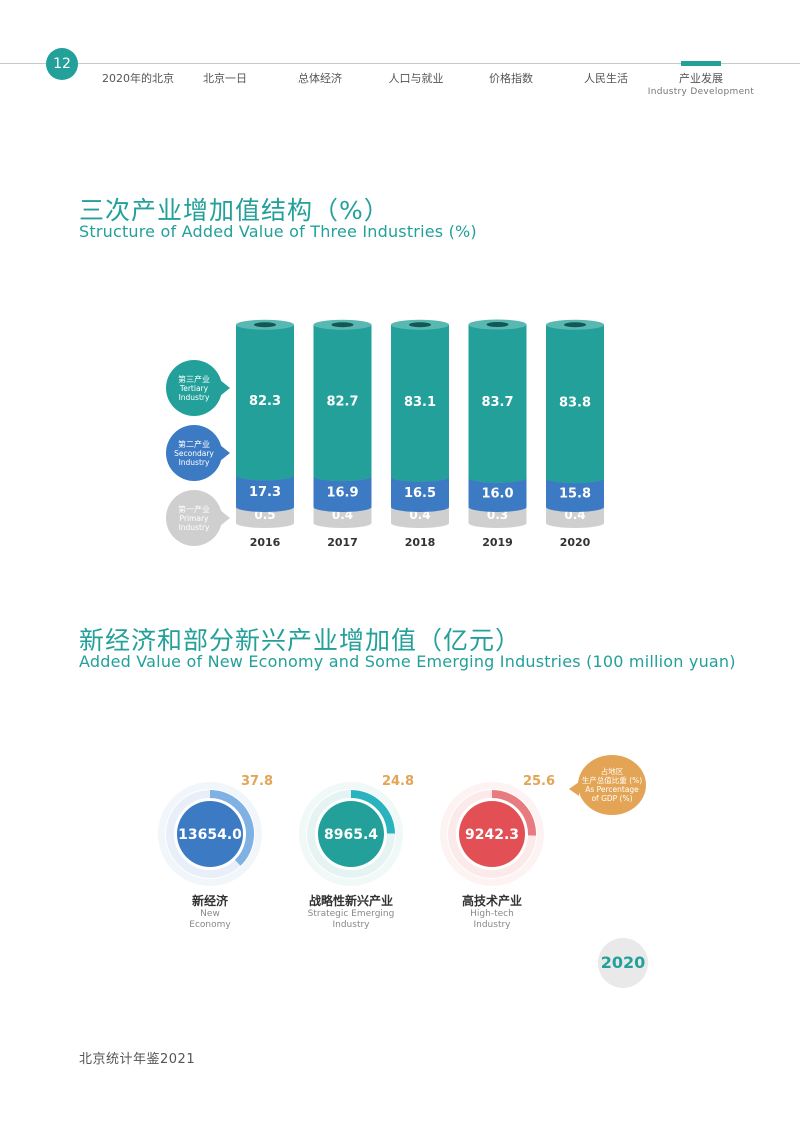  I want to click on x-tick-label-2020: 2020, so click(575, 542).